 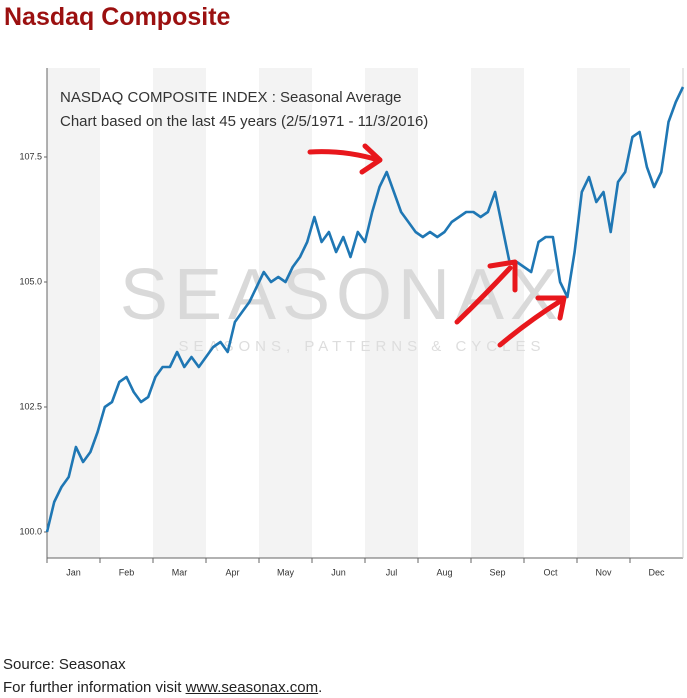 What do you see at coordinates (180, 572) in the screenshot?
I see `x-tick-label: Mar` at bounding box center [180, 572].